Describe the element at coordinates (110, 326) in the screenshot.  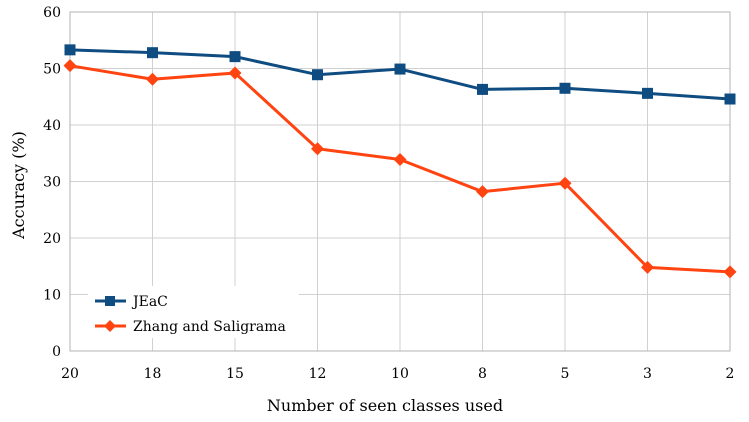
I see `legend-marker-zhang-and-saligrama` at that location.